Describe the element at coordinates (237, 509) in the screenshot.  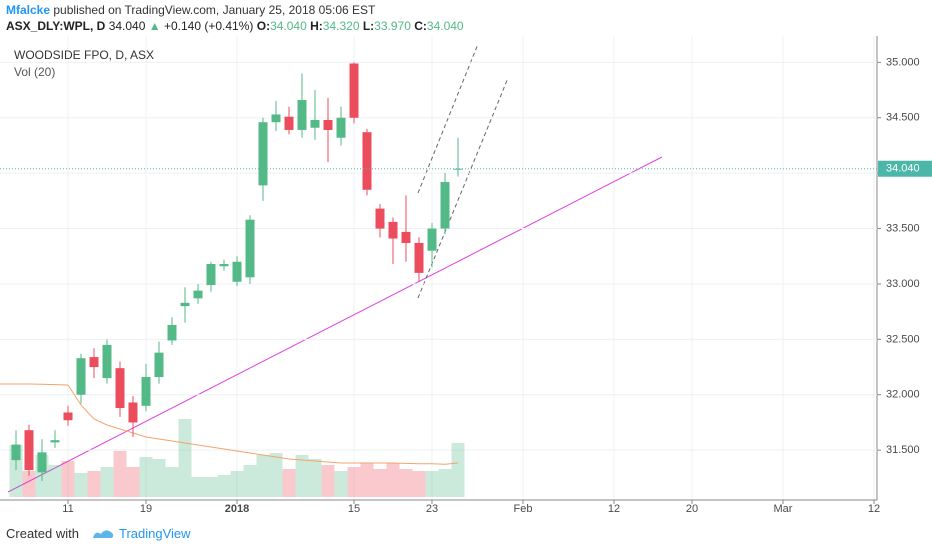
I see `x-tick-label: 2018` at that location.